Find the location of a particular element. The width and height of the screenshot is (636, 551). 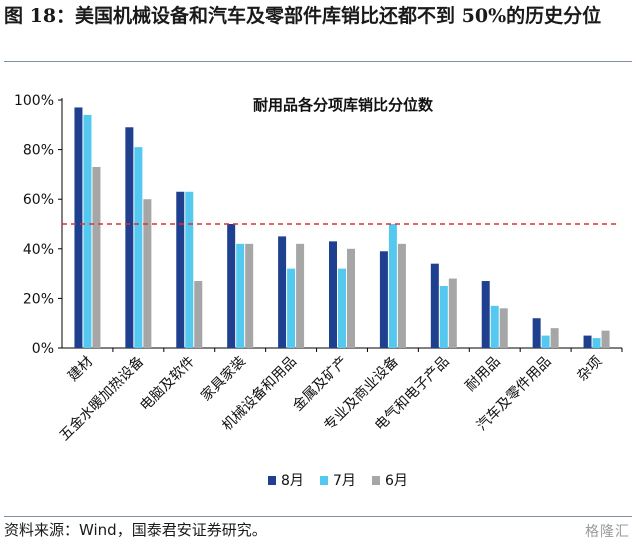

chart-title: 耐用品各分项库销比分位数 is located at coordinates (343, 105).